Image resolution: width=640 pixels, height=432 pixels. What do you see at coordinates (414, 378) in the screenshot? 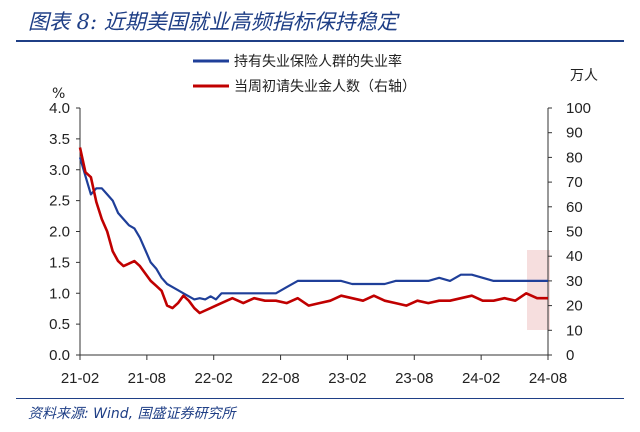
I see `x-tick-label: 23-08` at bounding box center [414, 378].